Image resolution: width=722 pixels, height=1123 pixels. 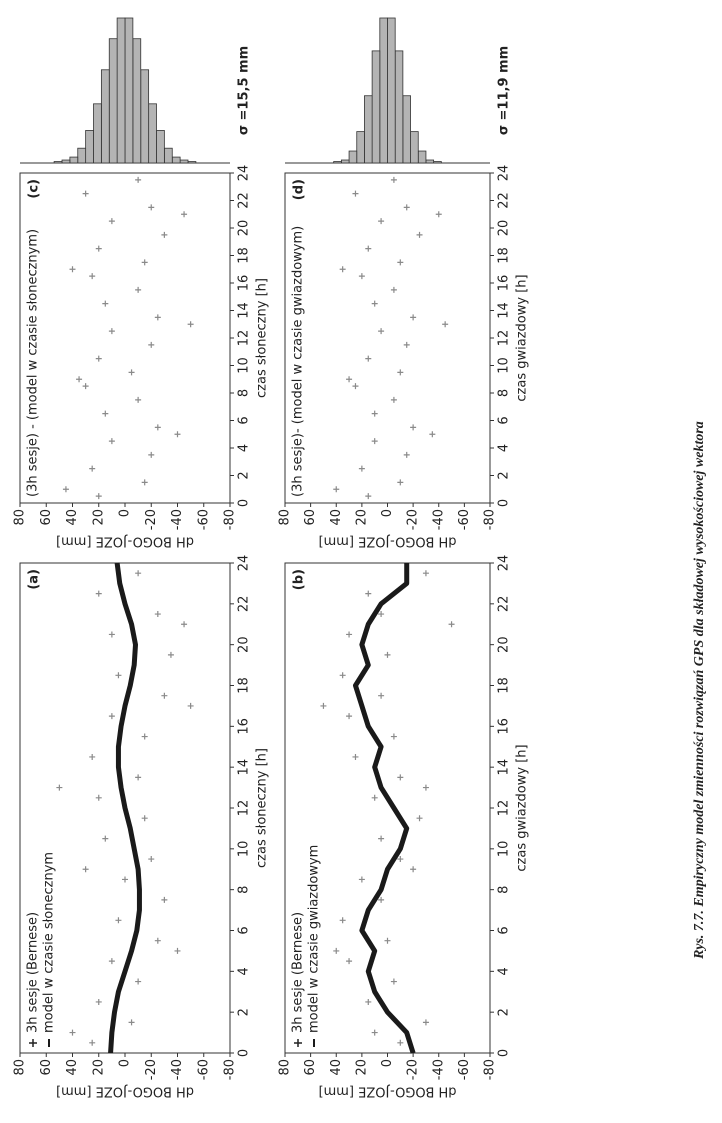 I want to click on panel-letter: (d), so click(x=299, y=189).